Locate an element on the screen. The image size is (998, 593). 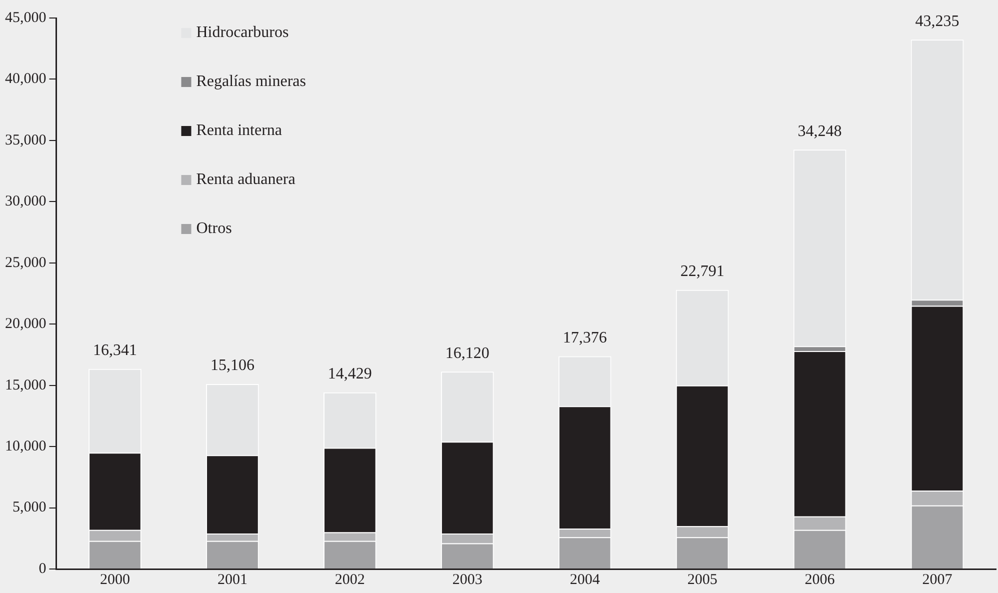
y-tick-label: 5,000 is located at coordinates (29, 508).